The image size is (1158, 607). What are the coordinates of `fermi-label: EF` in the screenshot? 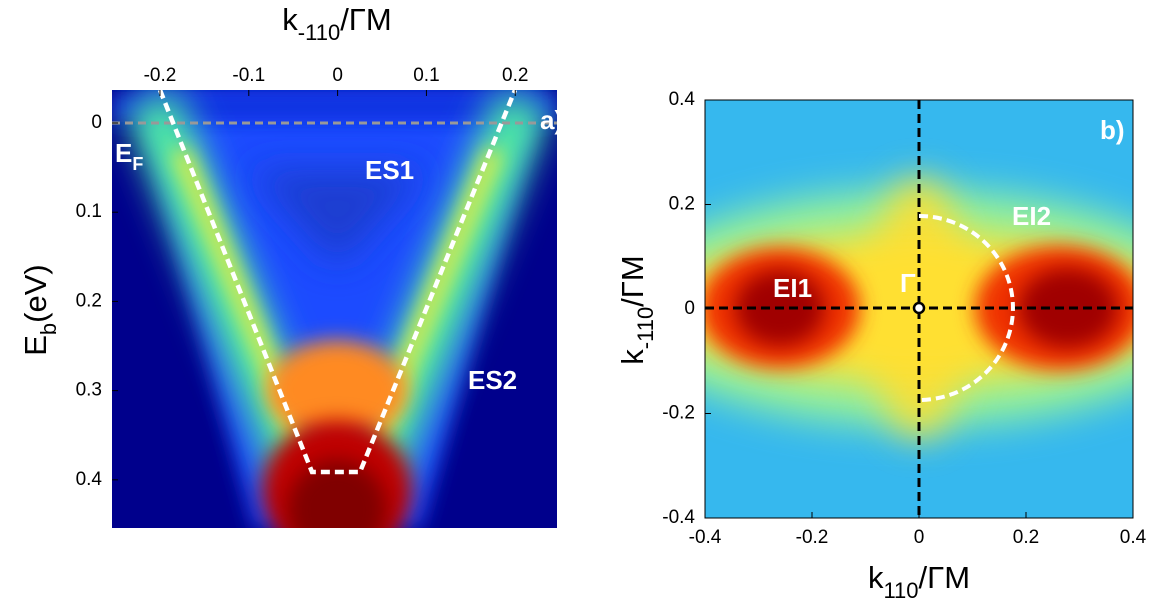 It's located at (129, 156).